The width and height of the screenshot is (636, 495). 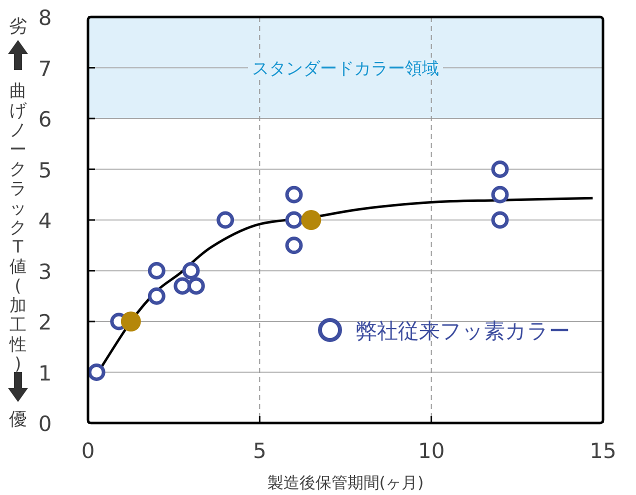 I want to click on text: 曲げノークラックT値(加工性), so click(x=18, y=228).